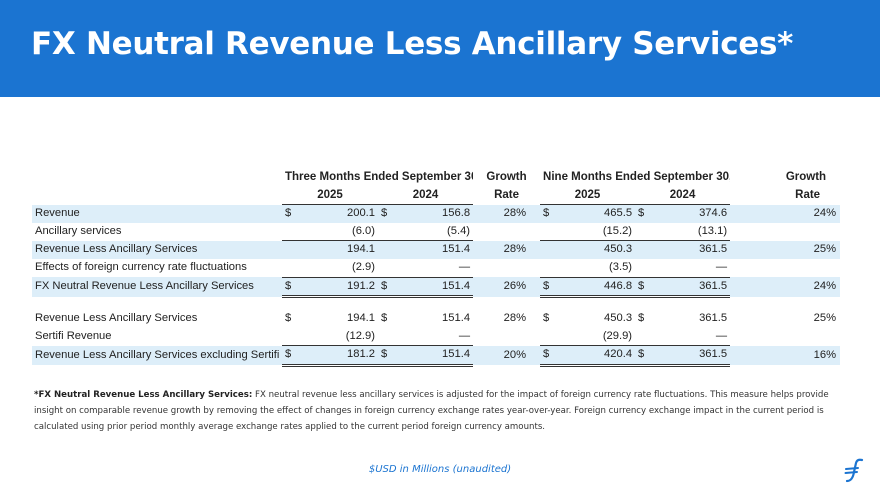  Describe the element at coordinates (595, 337) in the screenshot. I see `n2025-value: (29.9)` at that location.